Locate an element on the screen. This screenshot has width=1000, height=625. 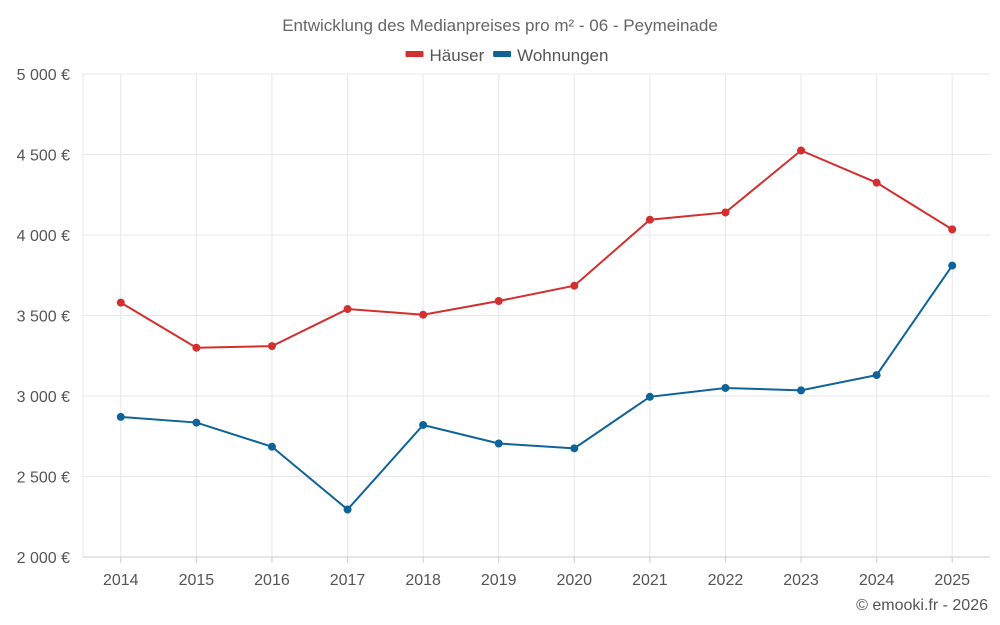
legend: Häuser Wohnungen is located at coordinates (506, 55).